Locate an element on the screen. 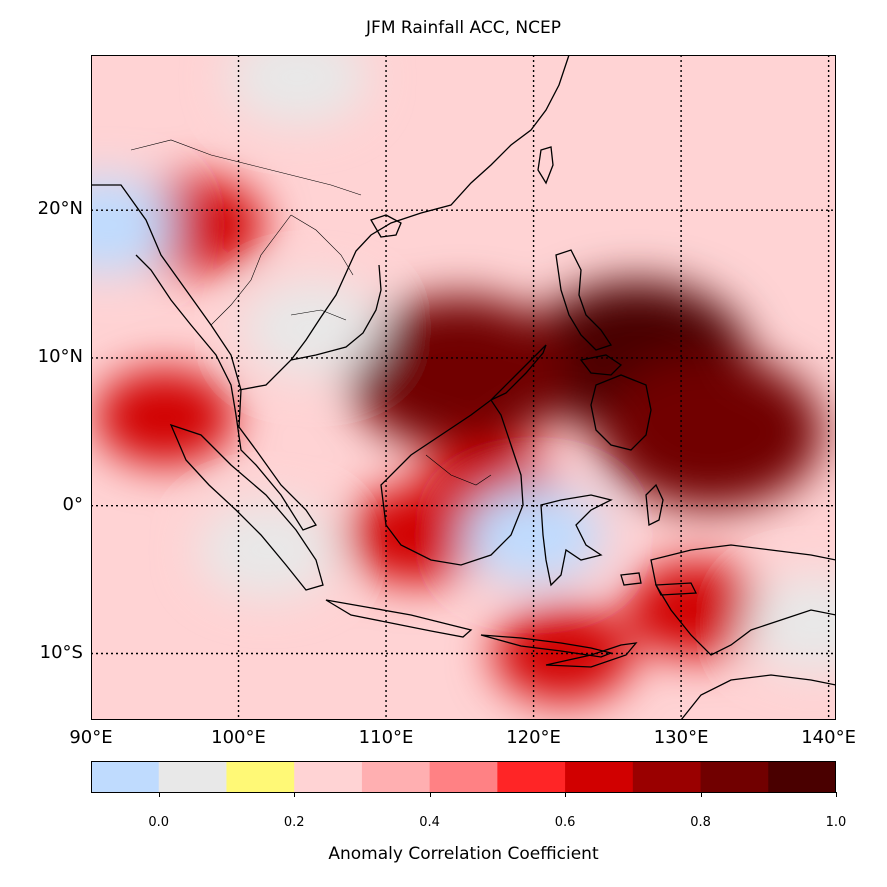 The image size is (887, 887). border-myanmar-thailand is located at coordinates (251, 270).